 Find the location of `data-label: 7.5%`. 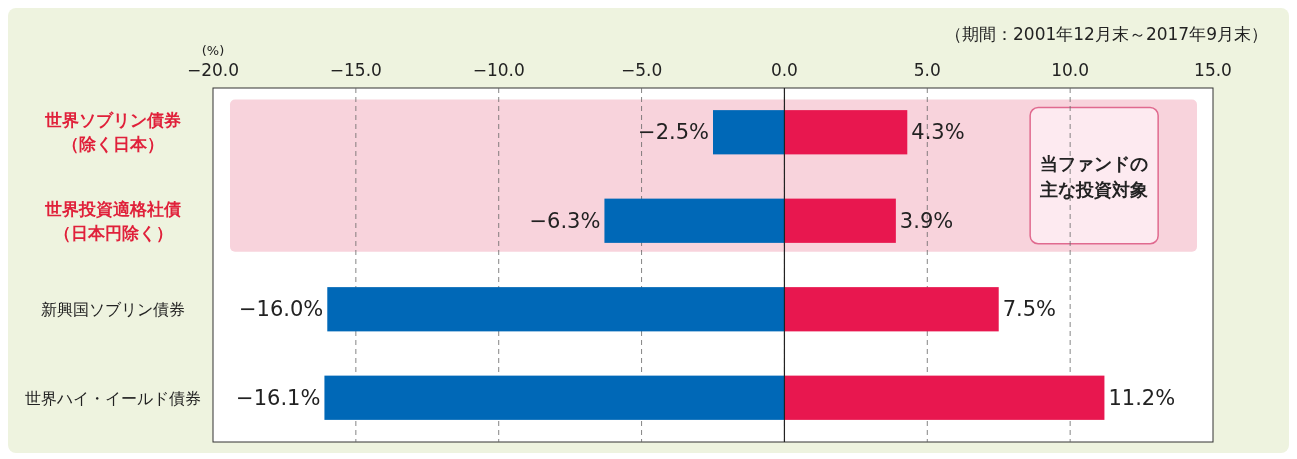

data-label: 7.5% is located at coordinates (1029, 309).